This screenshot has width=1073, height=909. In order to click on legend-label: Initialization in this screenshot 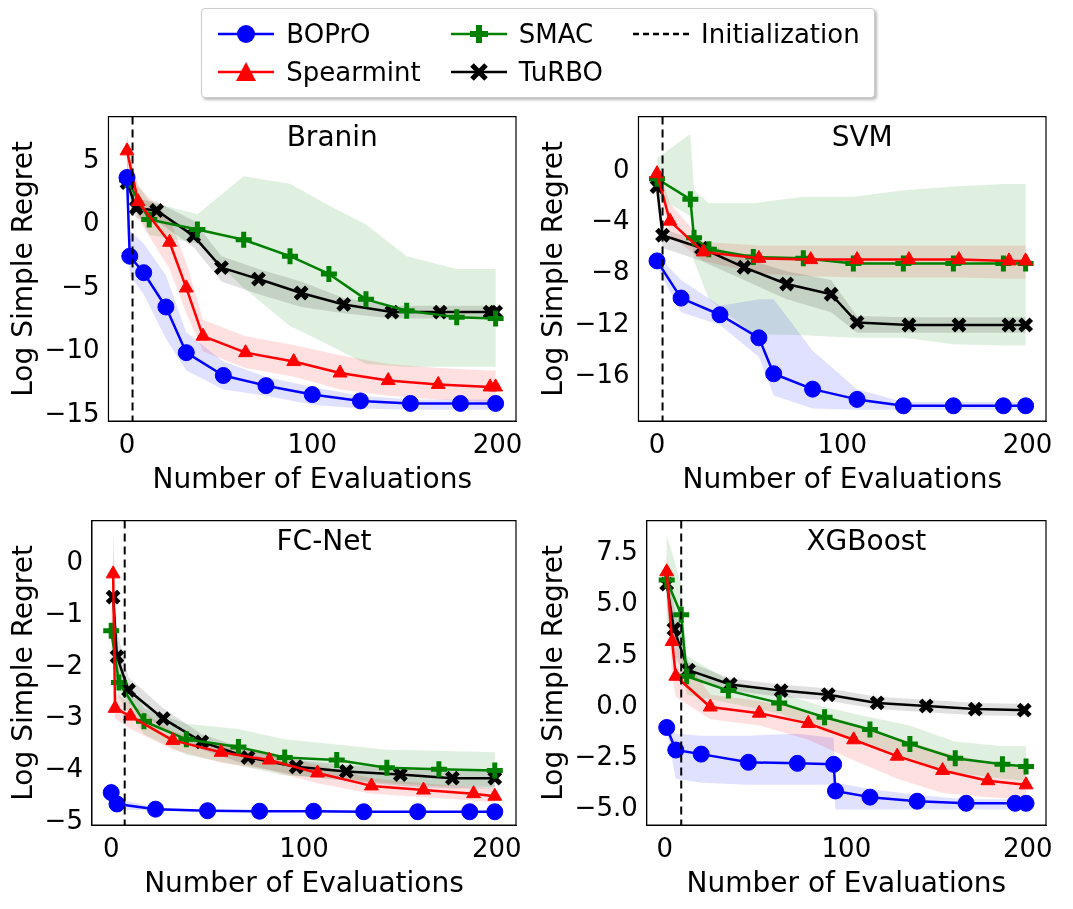, I will do `click(780, 34)`.